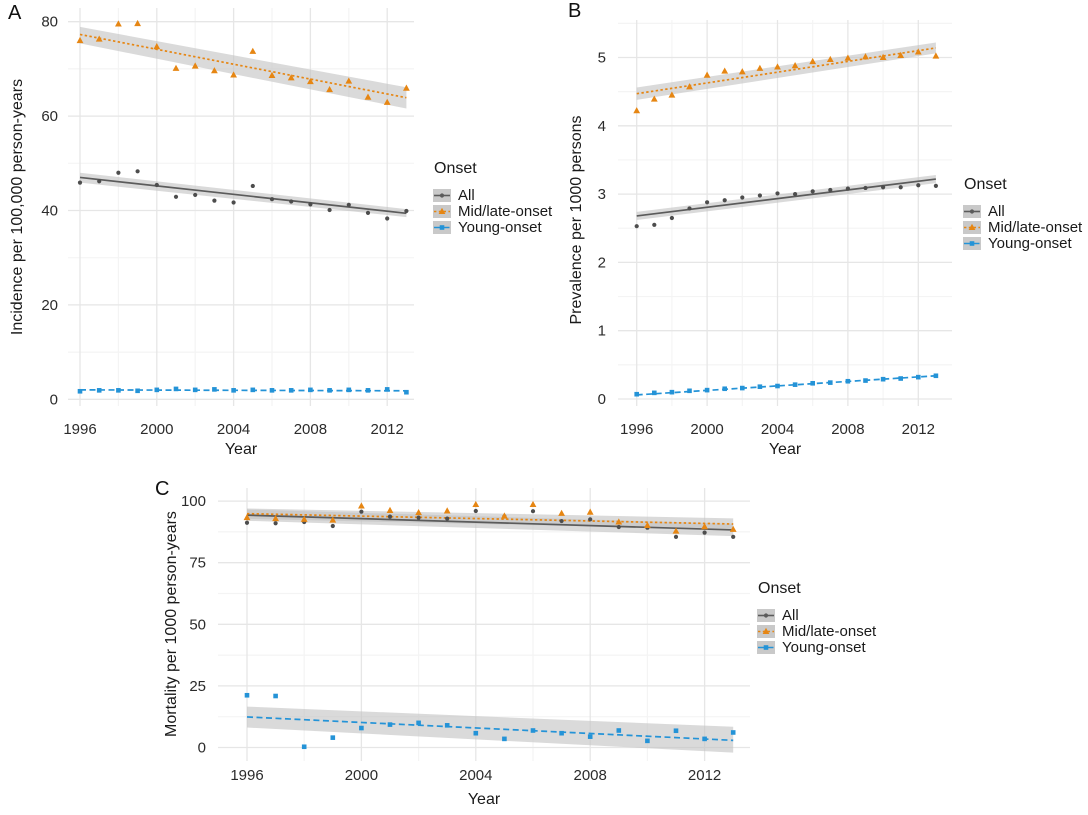  Describe the element at coordinates (442, 211) in the screenshot. I see `legend-key-mid-late-onset-icon` at that location.